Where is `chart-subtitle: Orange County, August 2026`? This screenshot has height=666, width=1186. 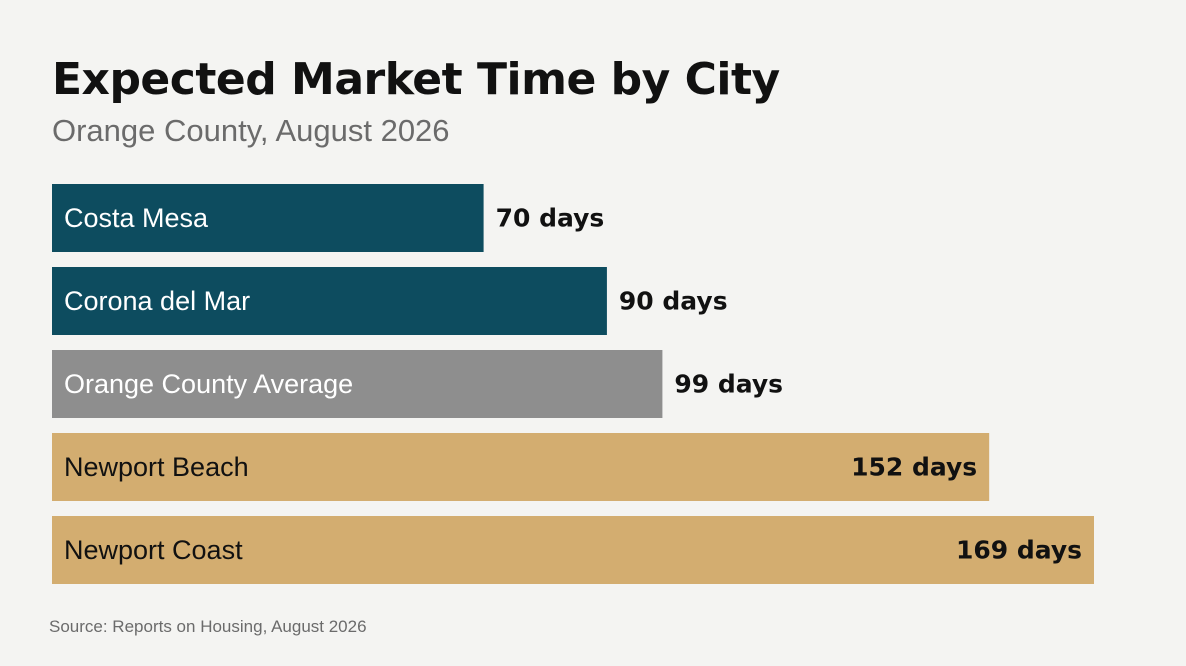 chart-subtitle: Orange County, August 2026 is located at coordinates (251, 130).